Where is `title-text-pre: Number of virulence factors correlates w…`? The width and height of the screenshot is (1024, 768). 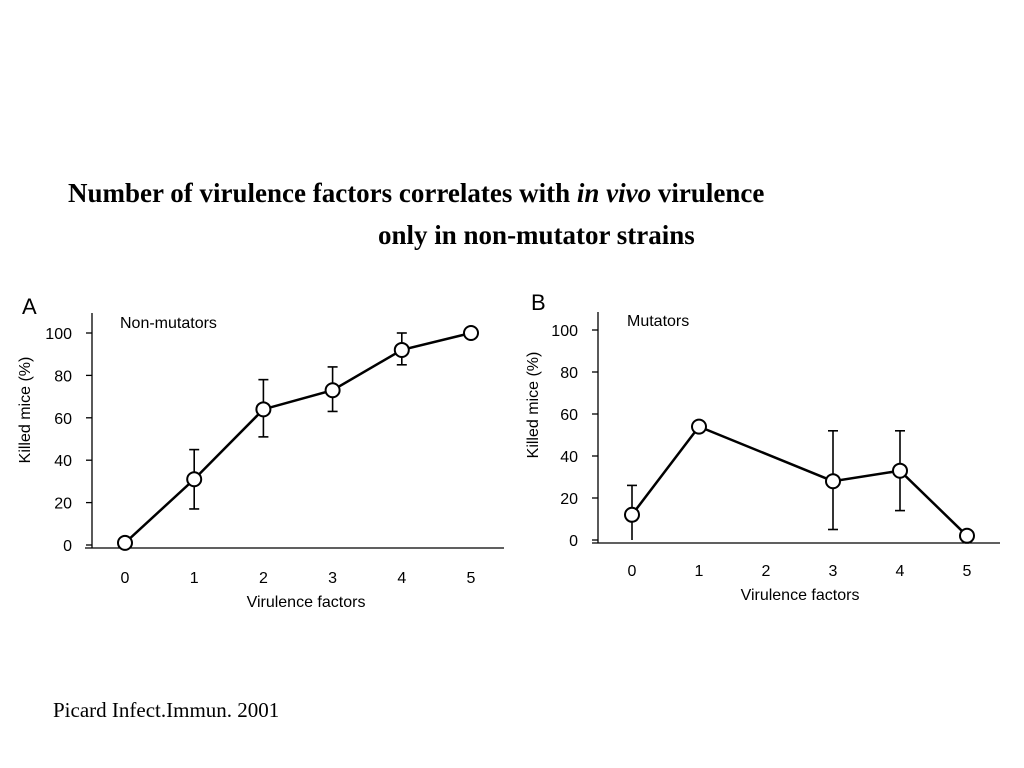
title-text-pre: Number of virulence factors correlates w… is located at coordinates (322, 193).